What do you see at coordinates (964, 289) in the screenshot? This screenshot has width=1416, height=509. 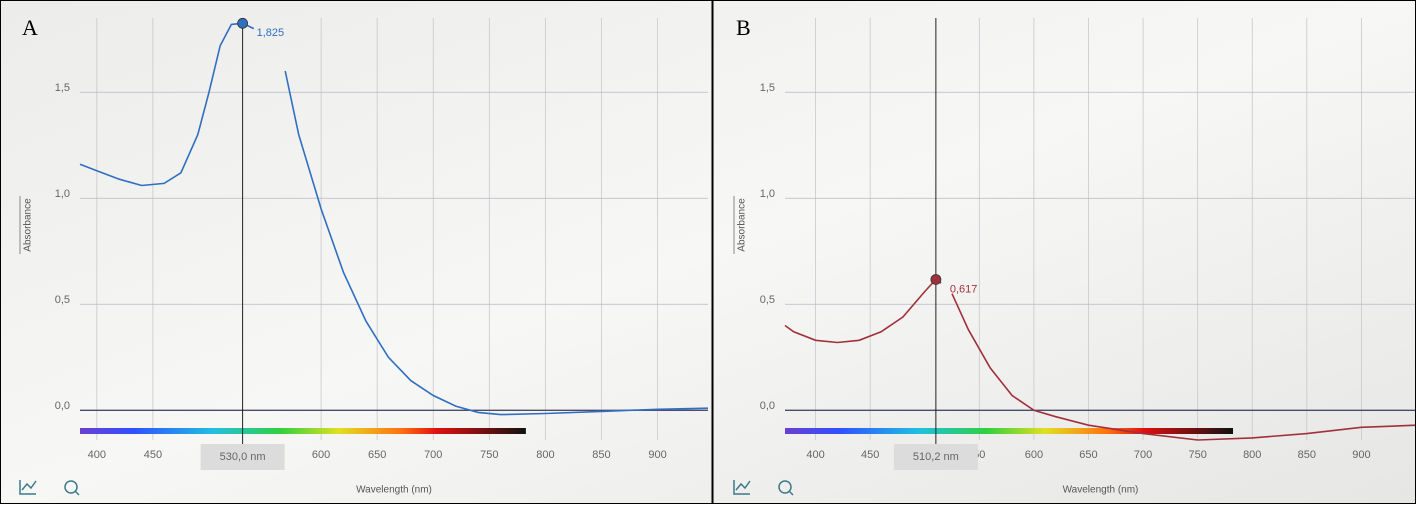 I see `peak-label: 0,617` at bounding box center [964, 289].